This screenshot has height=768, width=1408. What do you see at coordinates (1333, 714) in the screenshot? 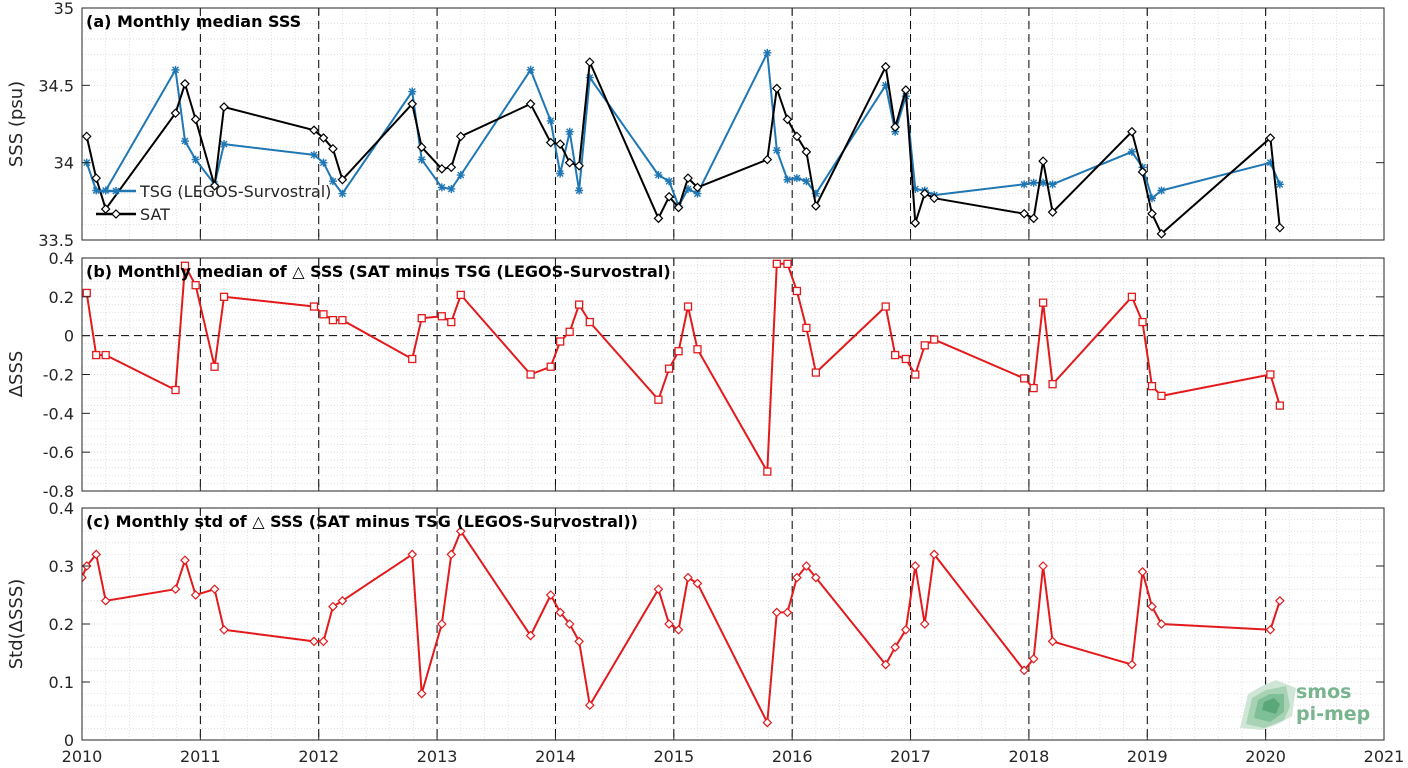
I see `logo-text-pimep: pi-mep` at bounding box center [1333, 714].